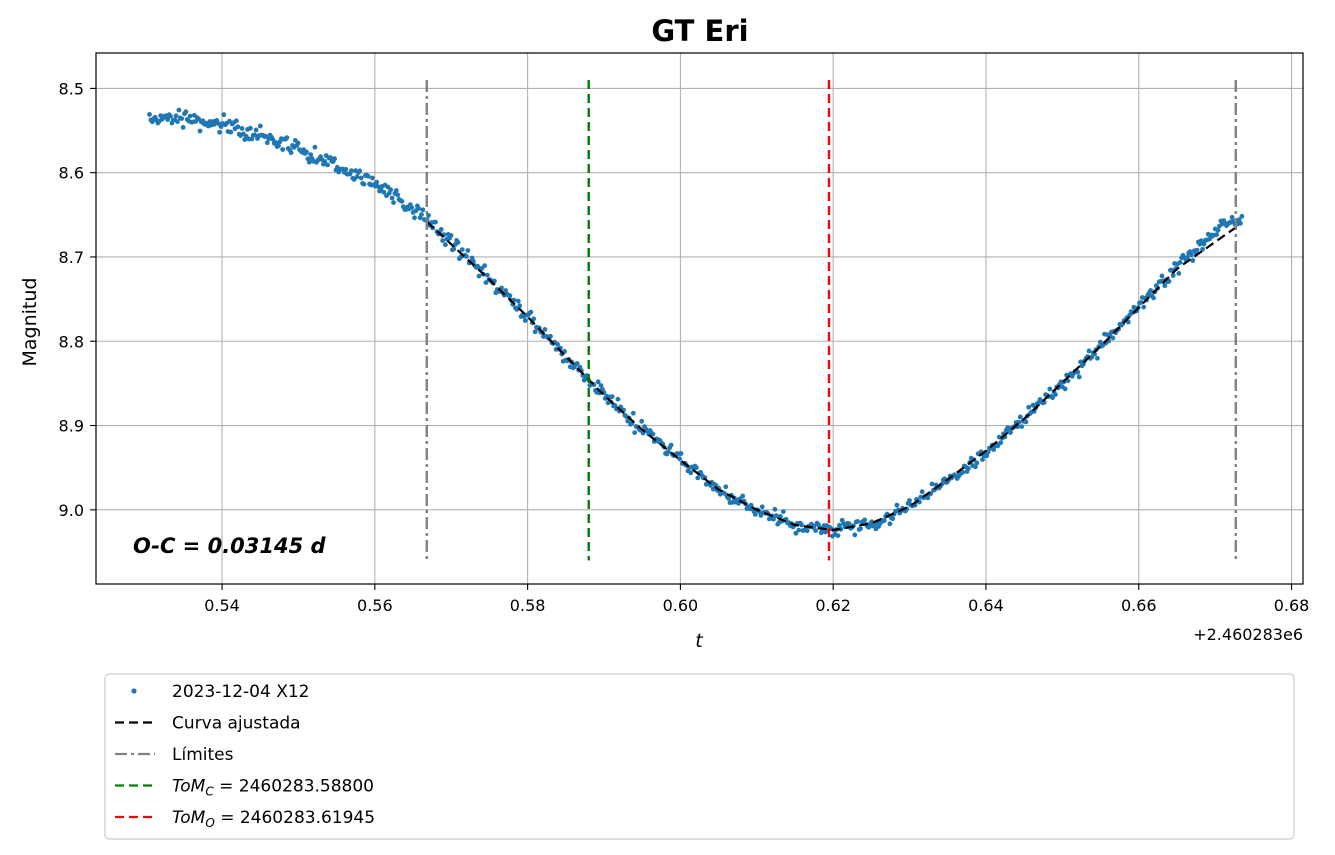 The image size is (1335, 855). What do you see at coordinates (273, 819) in the screenshot?
I see `legend-label: ToMO = 2460283.61945` at bounding box center [273, 819].